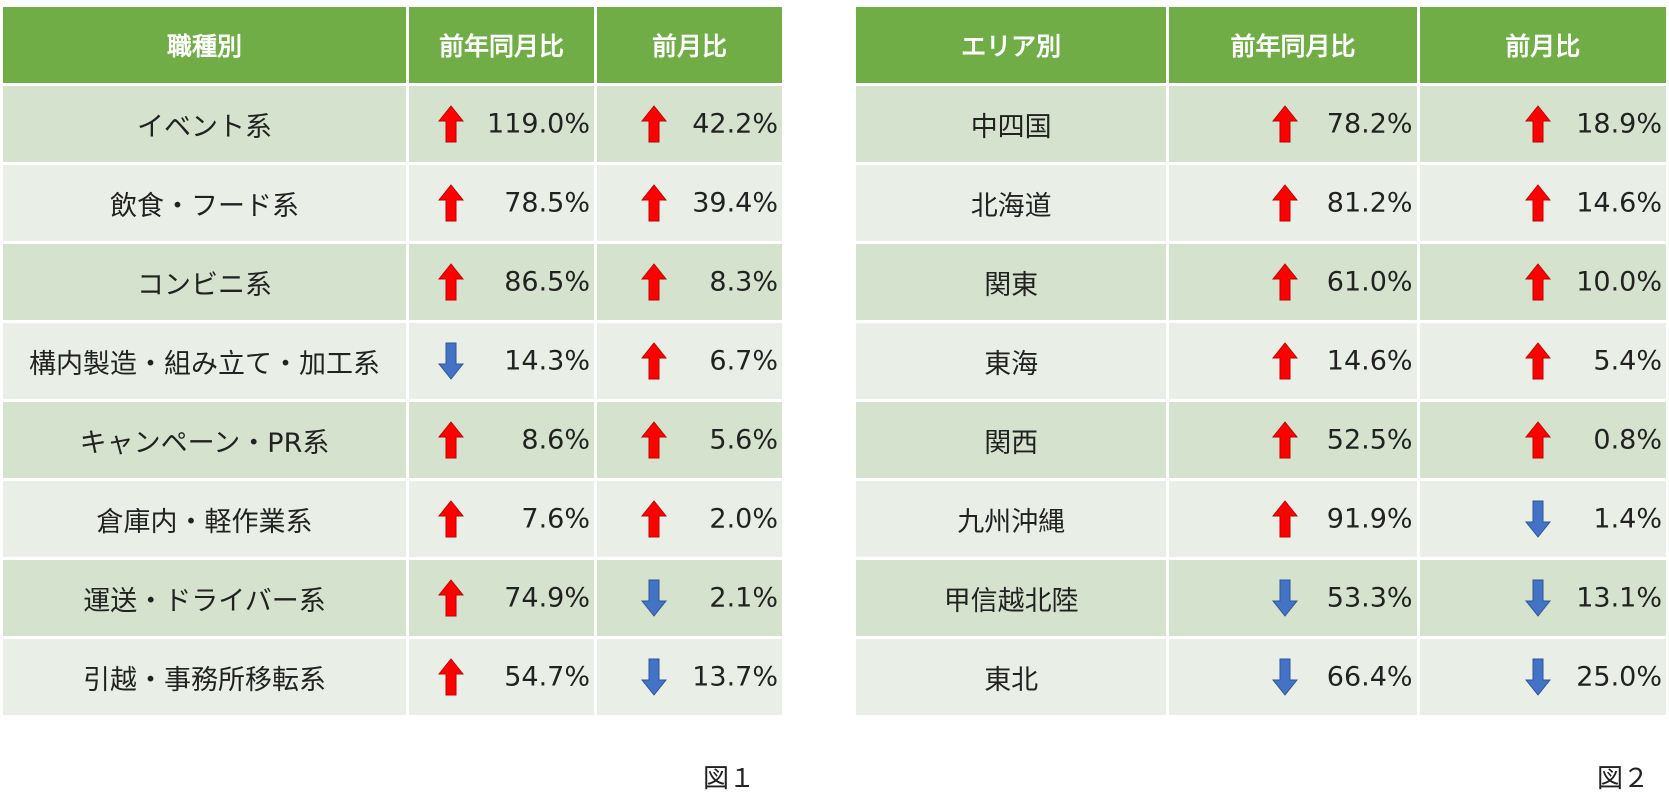 This screenshot has height=807, width=1669. What do you see at coordinates (1619, 124) in the screenshot?
I see `mom-value: 18.9%` at bounding box center [1619, 124].